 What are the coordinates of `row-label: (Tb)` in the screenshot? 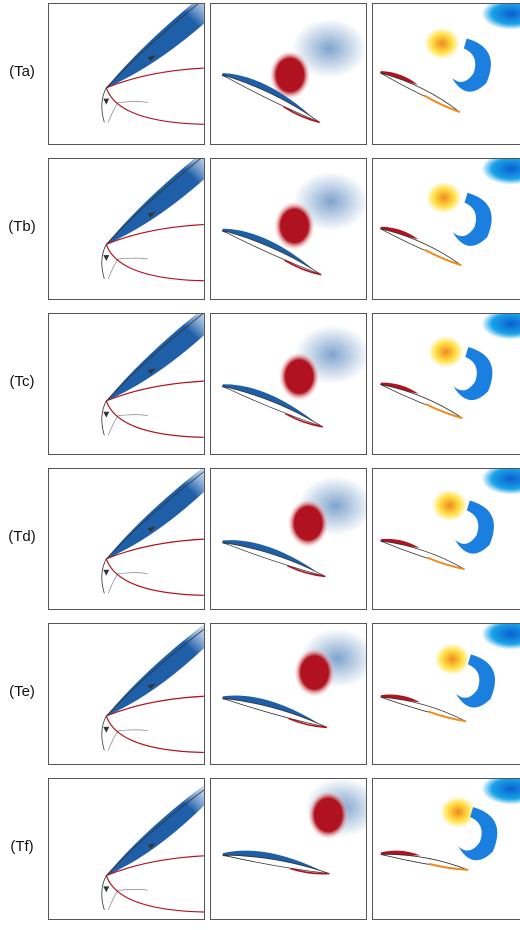 It's located at (22, 226).